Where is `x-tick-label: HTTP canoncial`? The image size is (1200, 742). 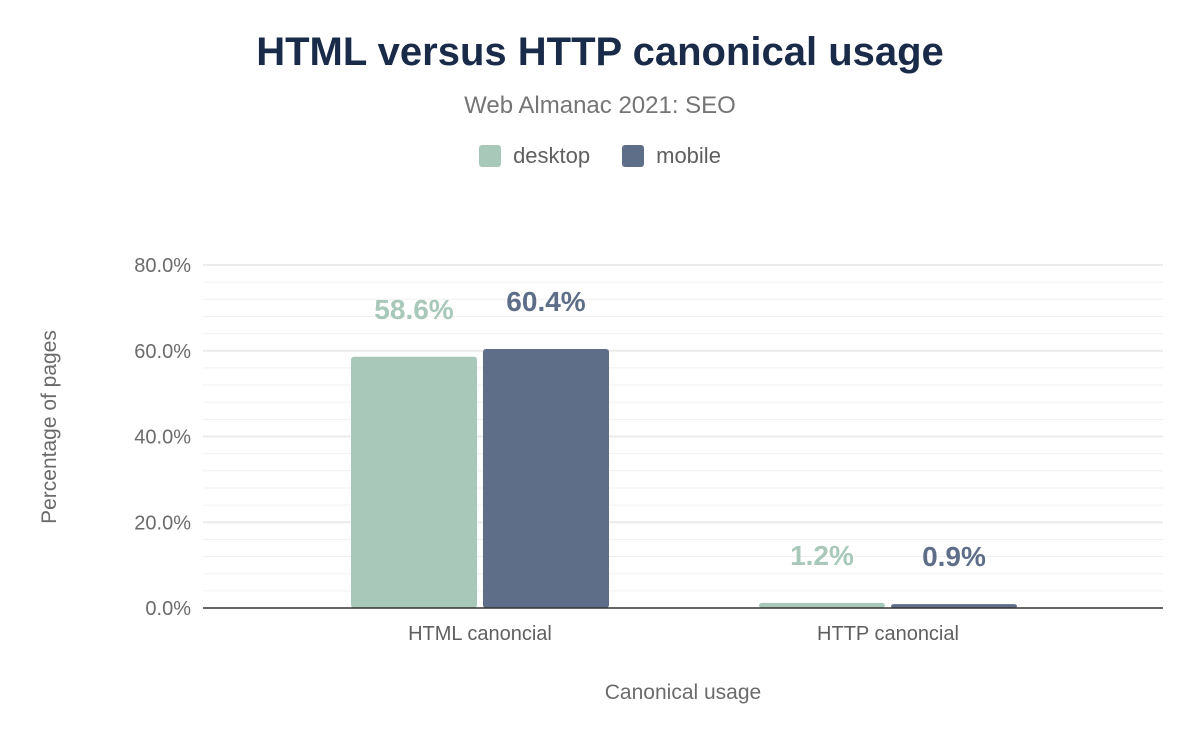 x-tick-label: HTTP canoncial is located at coordinates (888, 634).